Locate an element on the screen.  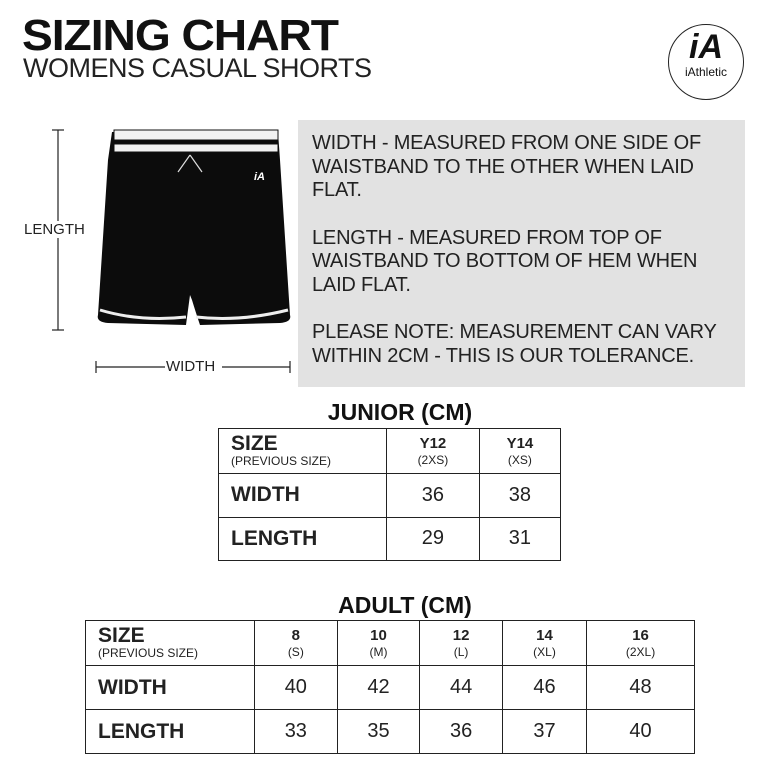
value-cell: 33 is located at coordinates (296, 731).